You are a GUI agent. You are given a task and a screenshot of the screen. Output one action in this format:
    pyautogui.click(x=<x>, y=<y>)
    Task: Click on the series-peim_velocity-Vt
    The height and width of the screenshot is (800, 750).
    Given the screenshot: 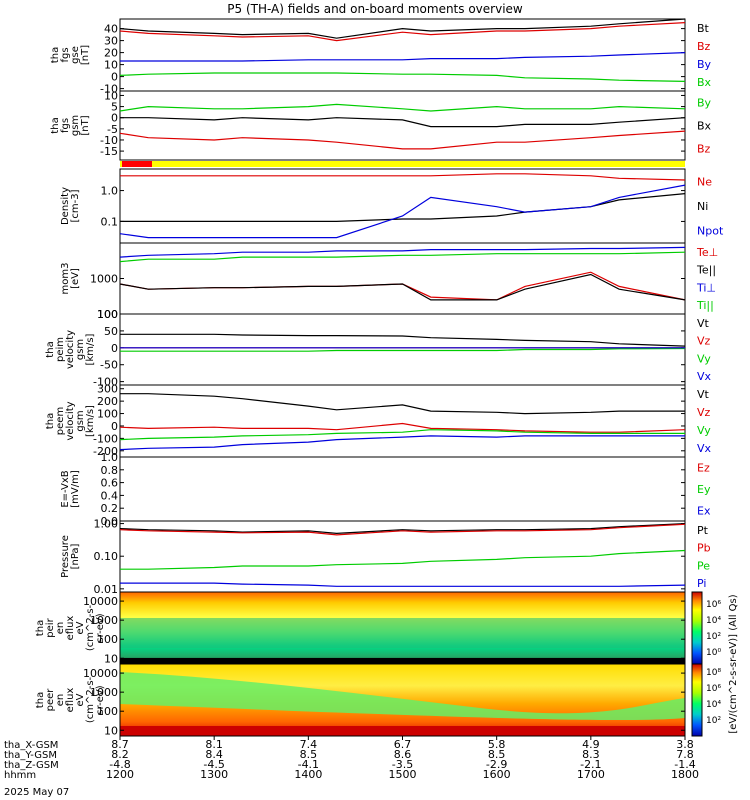 What is the action you would take?
    pyautogui.click(x=403, y=340)
    